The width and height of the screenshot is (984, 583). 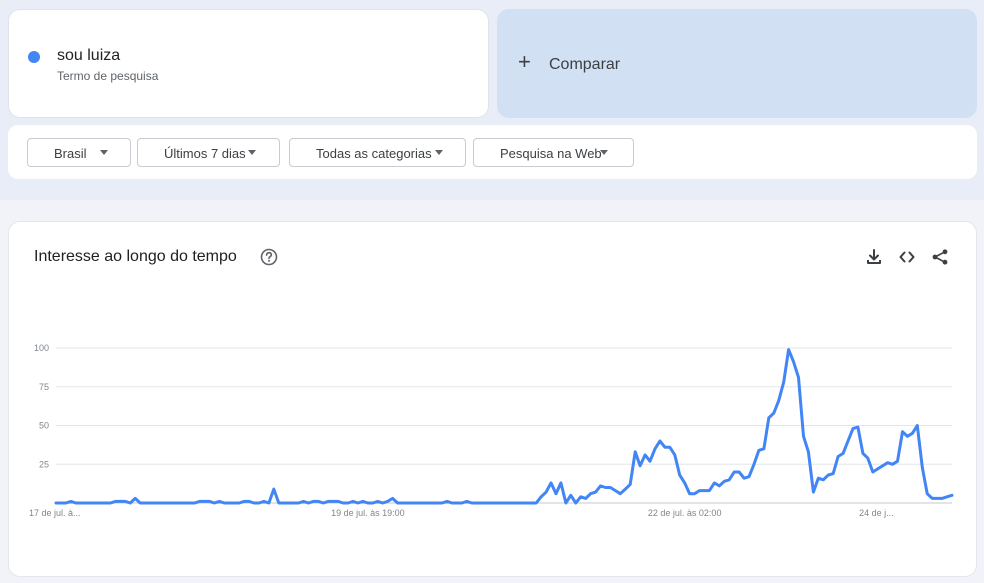 I want to click on search-type-filter-label: Pesquisa na Web, so click(x=551, y=153).